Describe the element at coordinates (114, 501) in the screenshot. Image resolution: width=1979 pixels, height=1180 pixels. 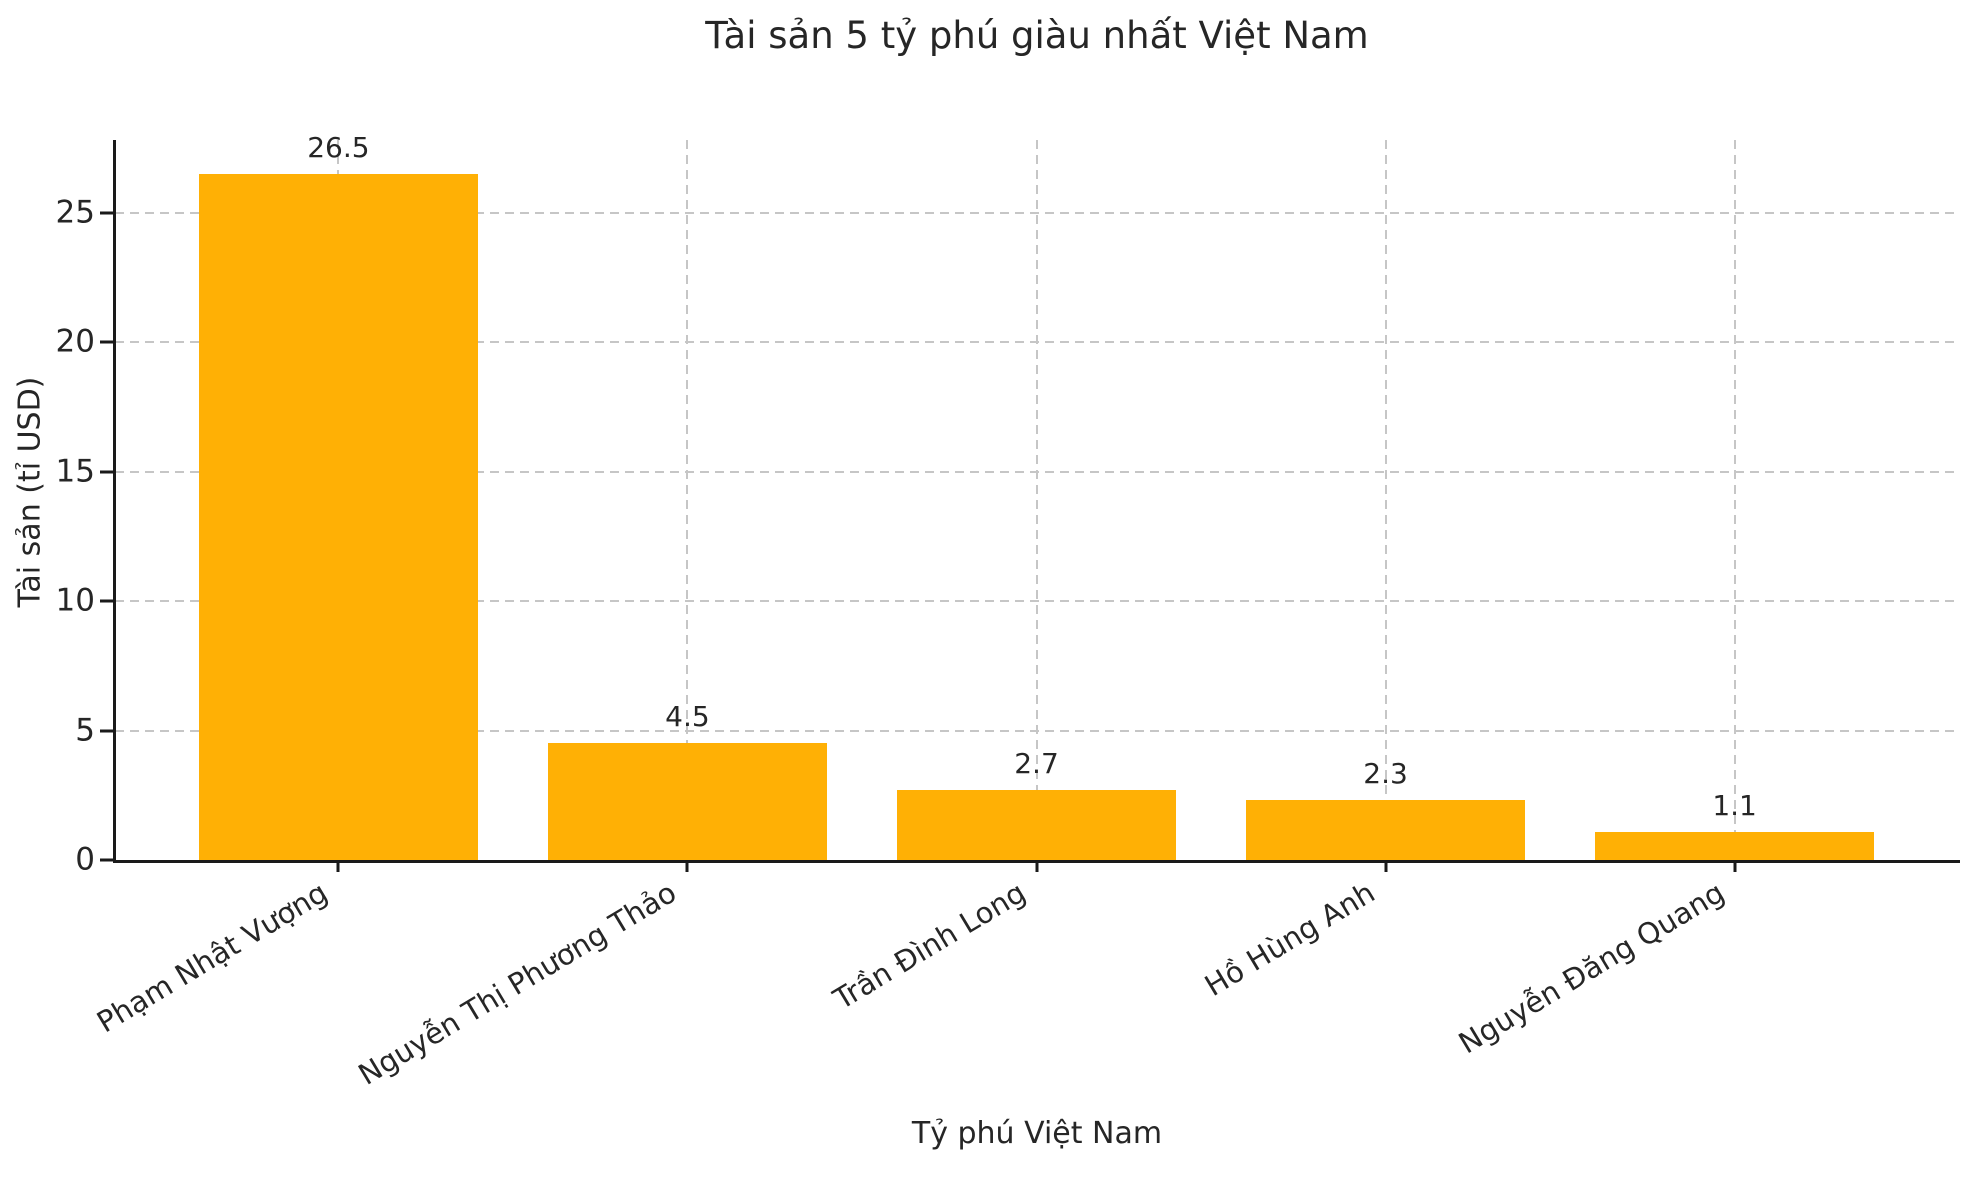
I see `y-axis-spine` at that location.